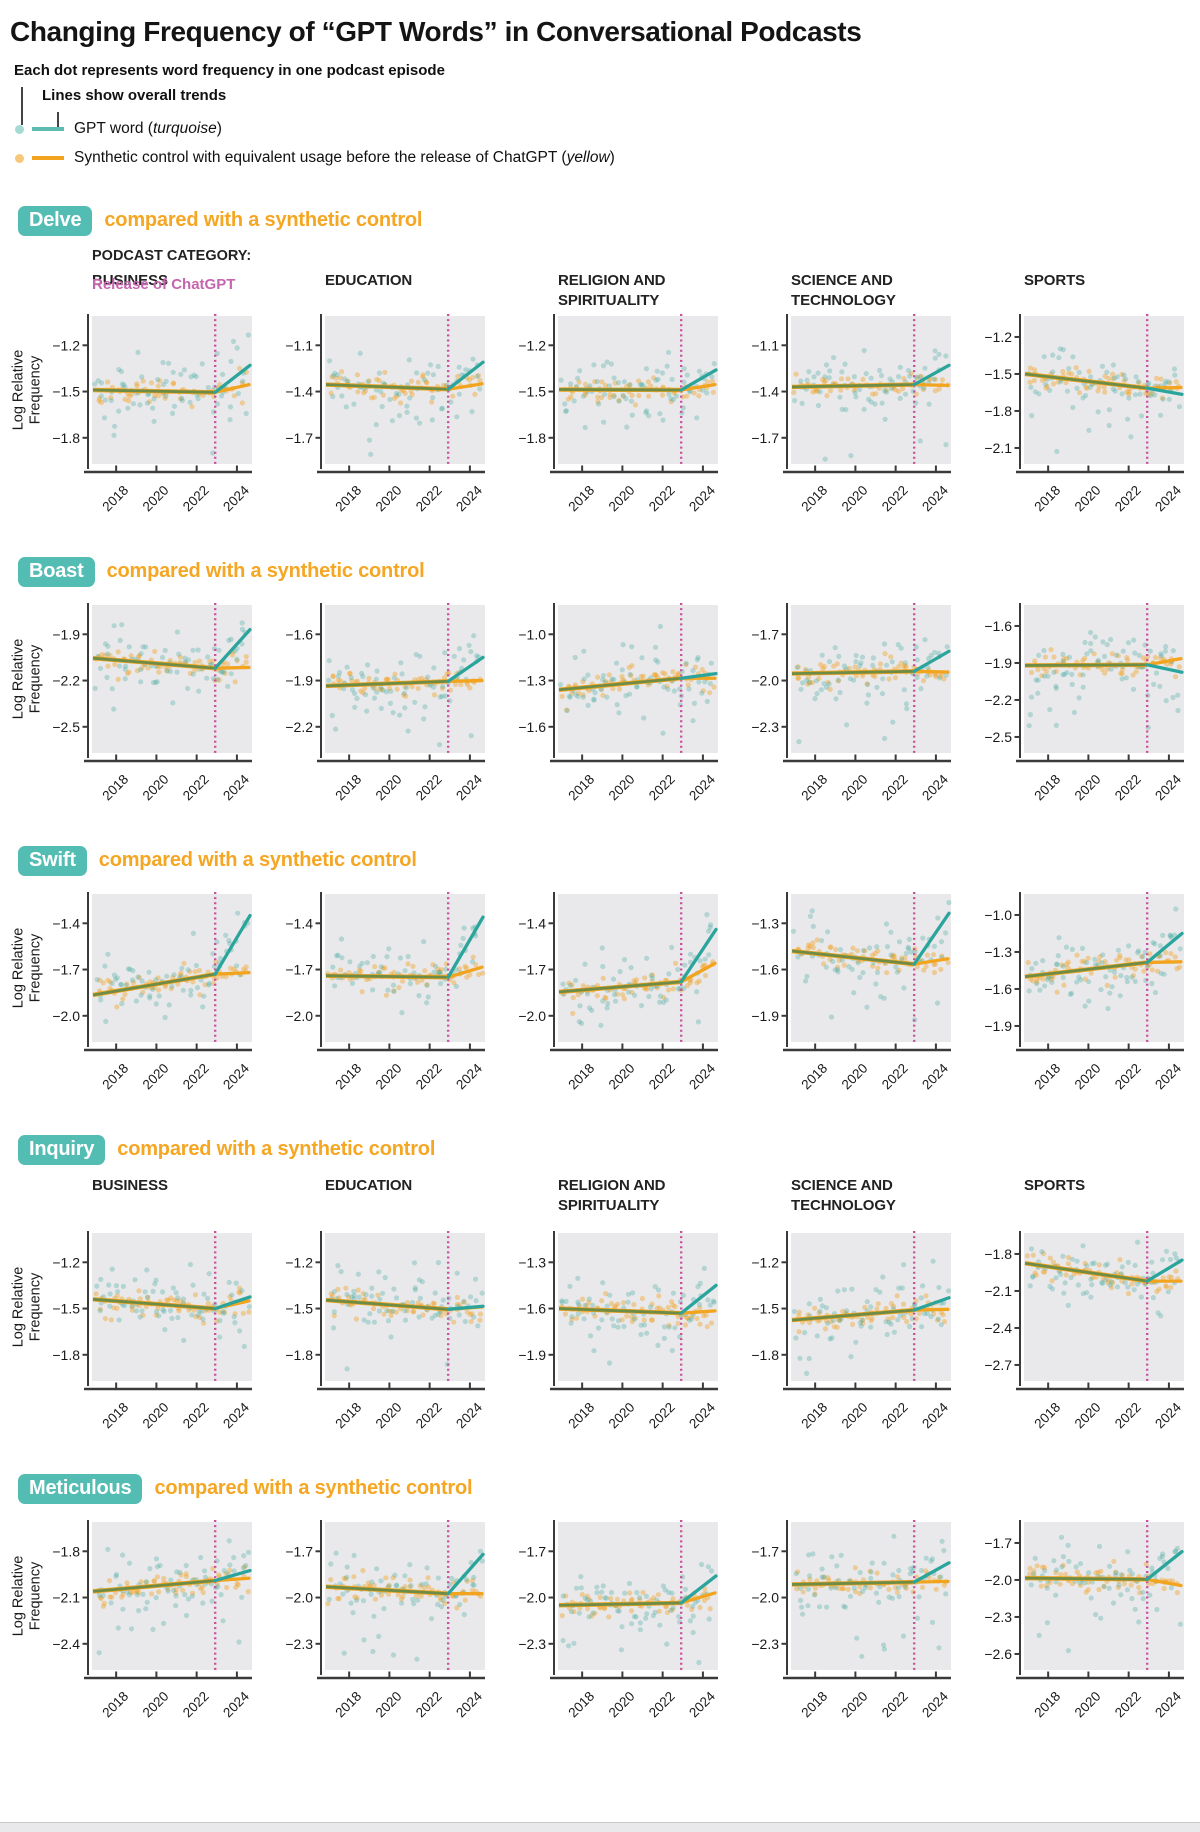  I want to click on panel-cell: −1.9 −2.2 −2.5 2018 2020 2022 2024, so click(160, 708).